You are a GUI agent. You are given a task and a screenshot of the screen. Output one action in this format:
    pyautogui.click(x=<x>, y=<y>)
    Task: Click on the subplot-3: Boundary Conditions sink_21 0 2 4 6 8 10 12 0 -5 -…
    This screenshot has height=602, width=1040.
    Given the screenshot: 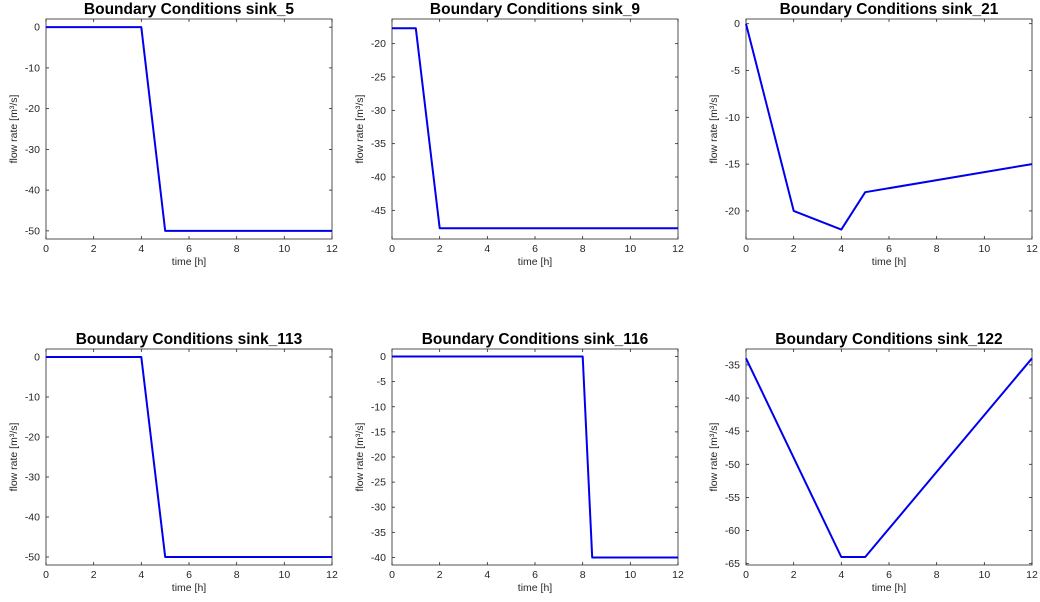 What is the action you would take?
    pyautogui.click(x=873, y=134)
    